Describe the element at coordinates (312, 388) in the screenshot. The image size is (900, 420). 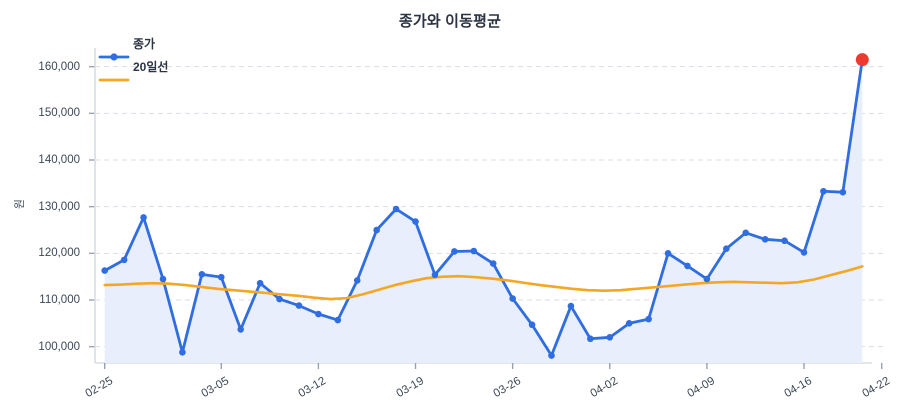
I see `x-tick-label: 03-12` at that location.